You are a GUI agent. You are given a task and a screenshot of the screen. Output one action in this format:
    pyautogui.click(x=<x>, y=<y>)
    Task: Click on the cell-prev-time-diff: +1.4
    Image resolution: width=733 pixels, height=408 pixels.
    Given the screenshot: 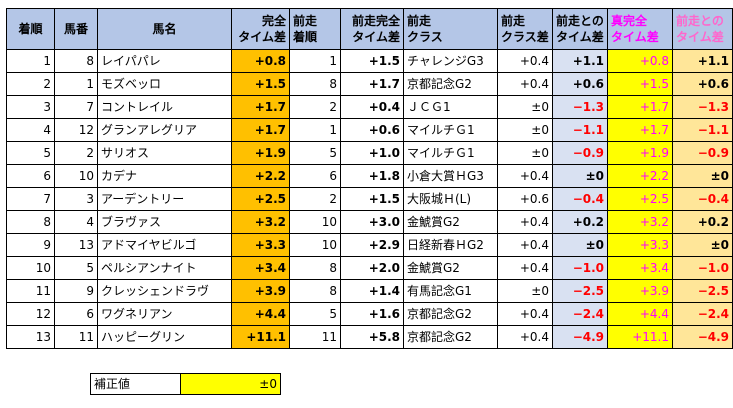 What is the action you would take?
    pyautogui.click(x=372, y=291)
    